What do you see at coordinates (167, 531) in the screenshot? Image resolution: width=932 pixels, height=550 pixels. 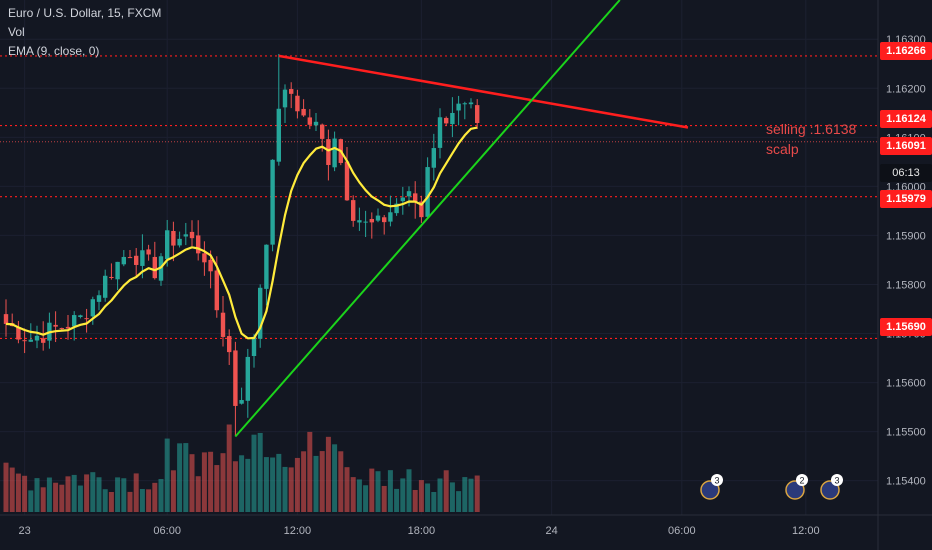 I see `time-tick-label: 06:00` at bounding box center [167, 531].